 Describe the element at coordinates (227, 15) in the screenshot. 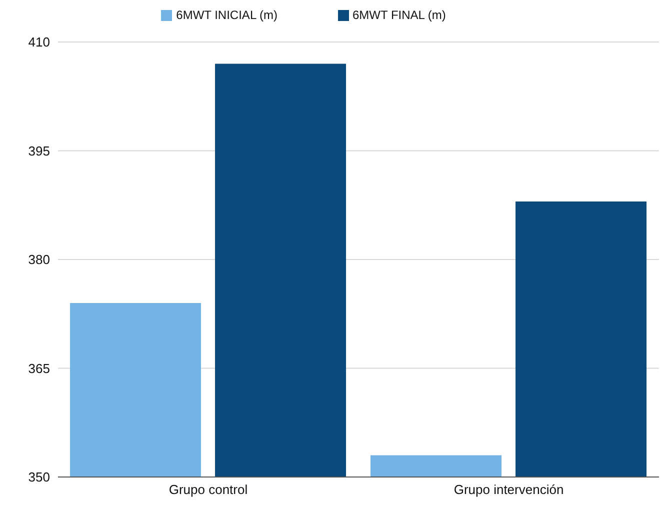

I see `legend-label: 6MWT INICIAL (m)` at that location.